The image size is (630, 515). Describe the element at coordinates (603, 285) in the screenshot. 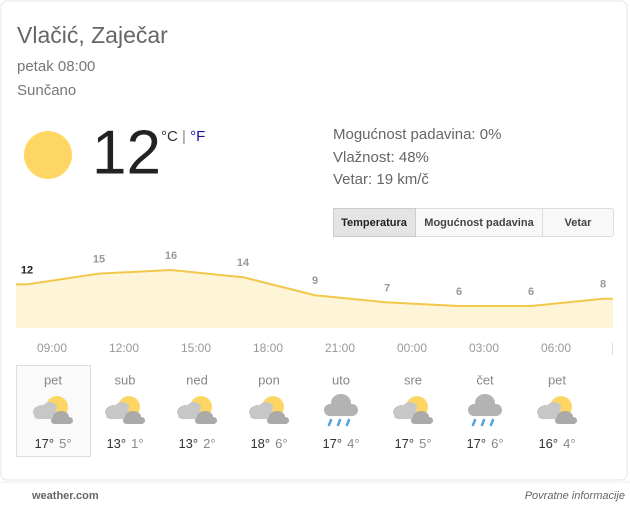

I see `temp-label: 8` at that location.